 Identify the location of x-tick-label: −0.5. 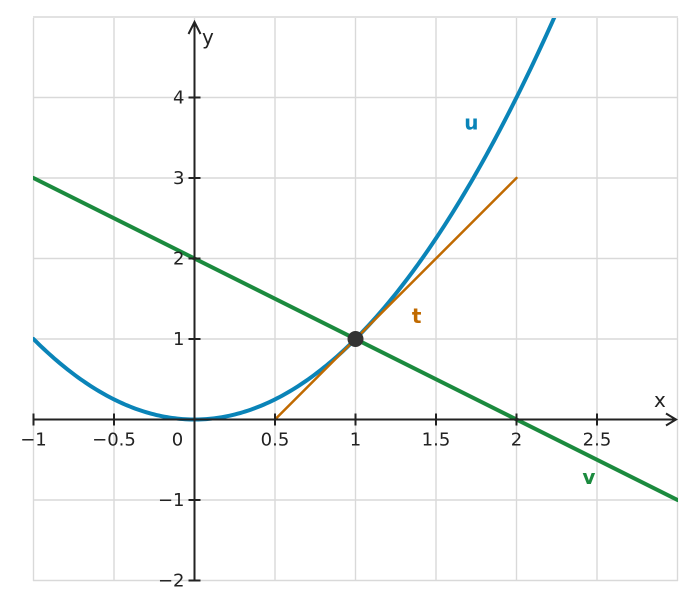
(114, 440).